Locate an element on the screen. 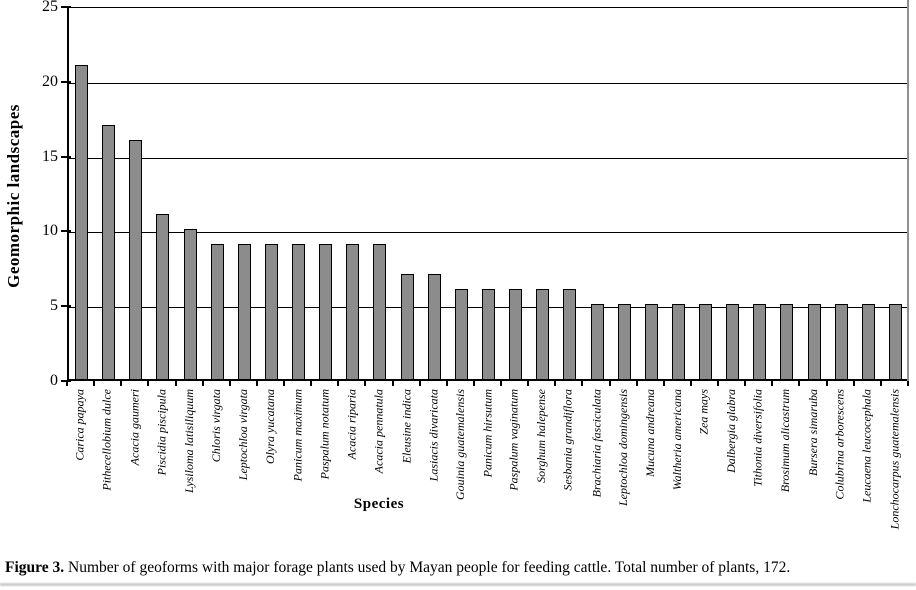 The image size is (916, 590). x-tick-label-paspalum-notatum: Paspalum notatum is located at coordinates (324, 434).